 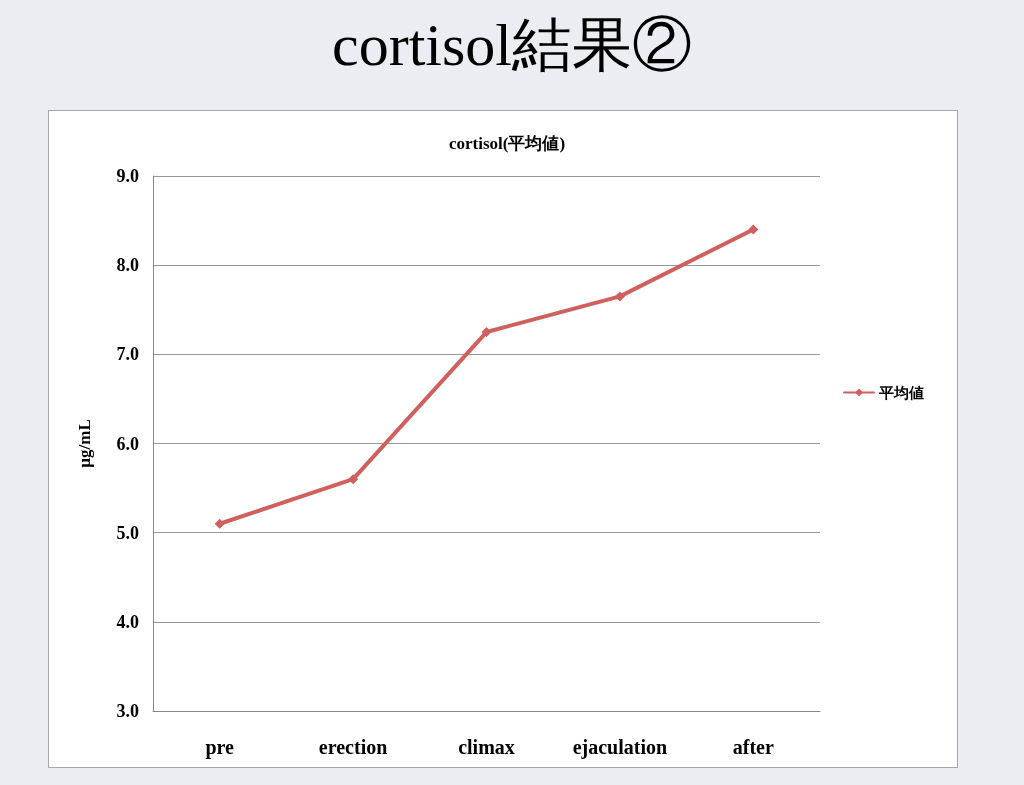 I want to click on y-tick-label: 4.0, so click(x=127, y=621).